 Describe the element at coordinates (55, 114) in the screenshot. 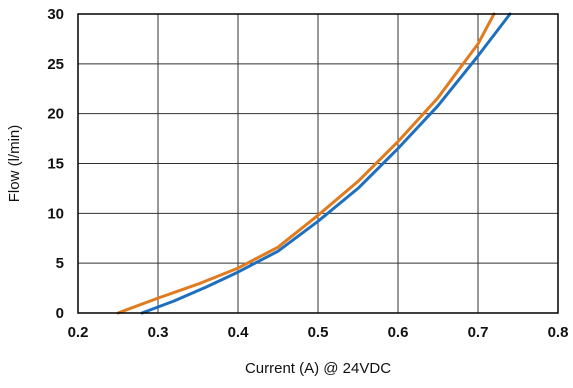

I see `y-tick-label: 20` at that location.